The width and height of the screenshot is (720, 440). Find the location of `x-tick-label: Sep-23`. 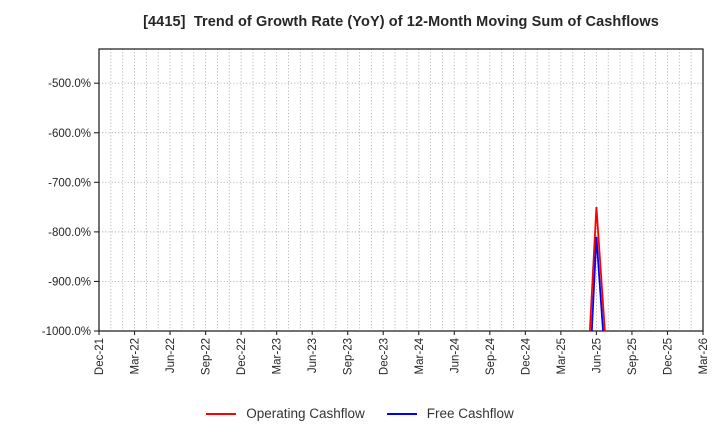

x-tick-label: Sep-23 is located at coordinates (349, 356).